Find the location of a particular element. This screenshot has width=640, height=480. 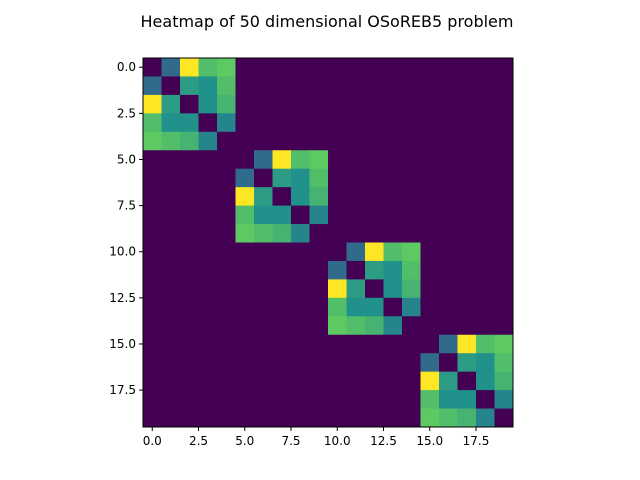

y-tick-label: 5.0 is located at coordinates (126, 159).